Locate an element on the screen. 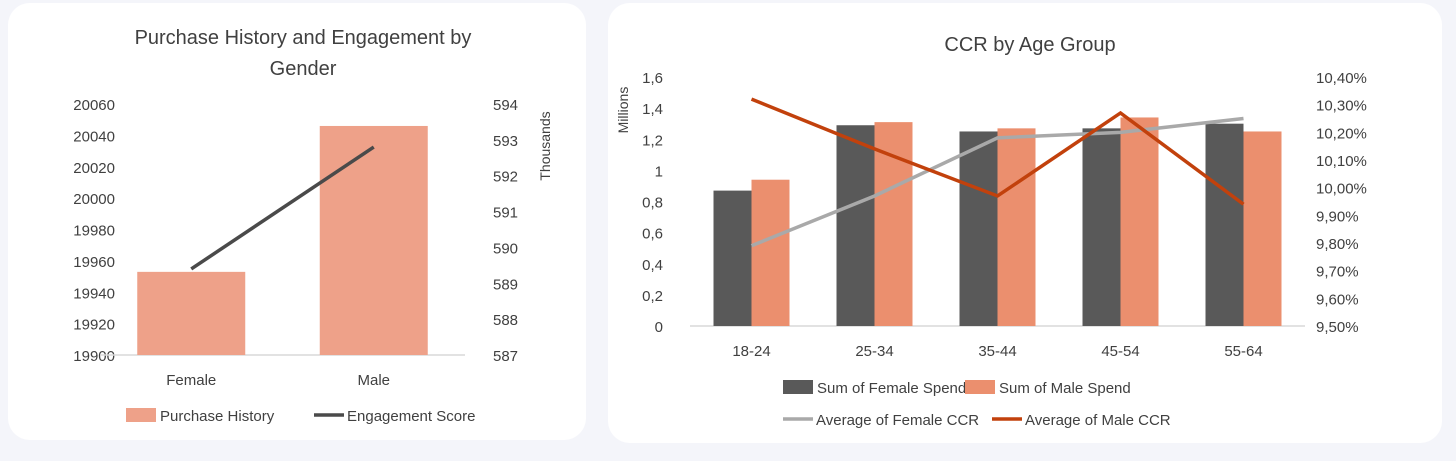  y2-tick-label: 592 is located at coordinates (505, 177).